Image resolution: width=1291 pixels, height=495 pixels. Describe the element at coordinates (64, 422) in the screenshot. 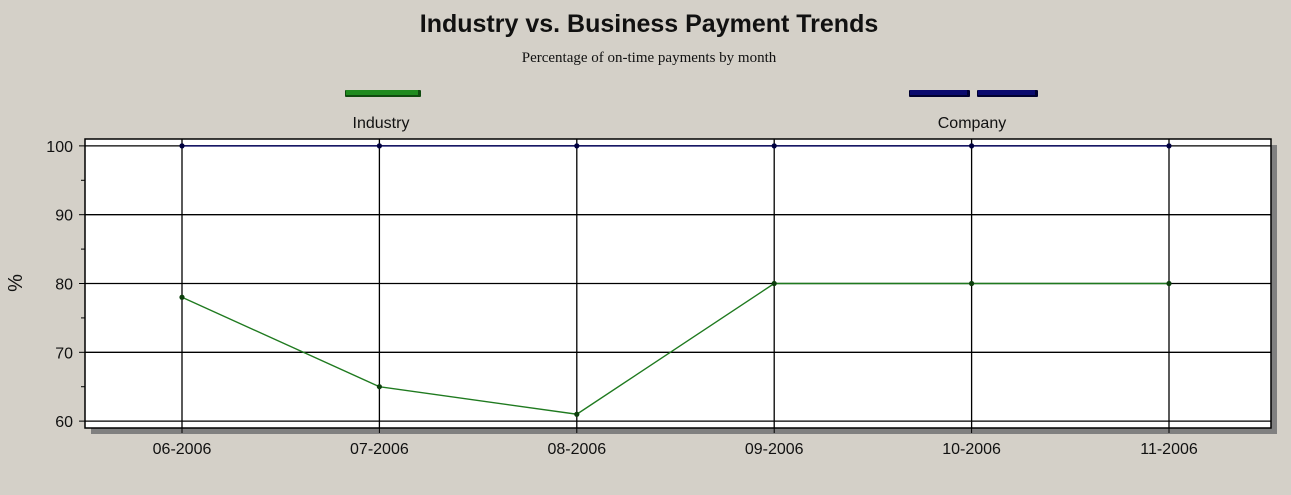

I see `y-tick-label: 60` at that location.